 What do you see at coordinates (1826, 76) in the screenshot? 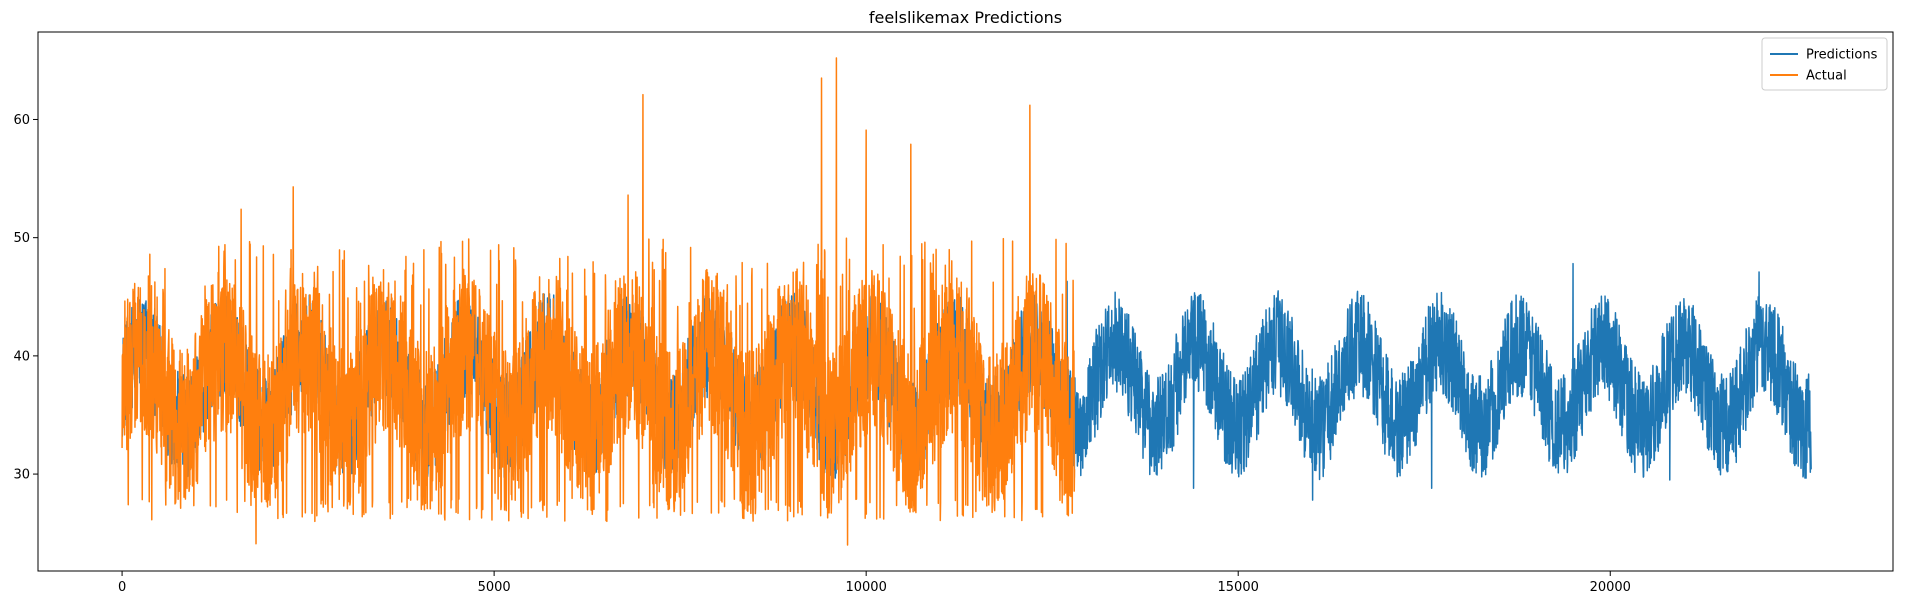
I see `legend-label: Actual` at bounding box center [1826, 76].